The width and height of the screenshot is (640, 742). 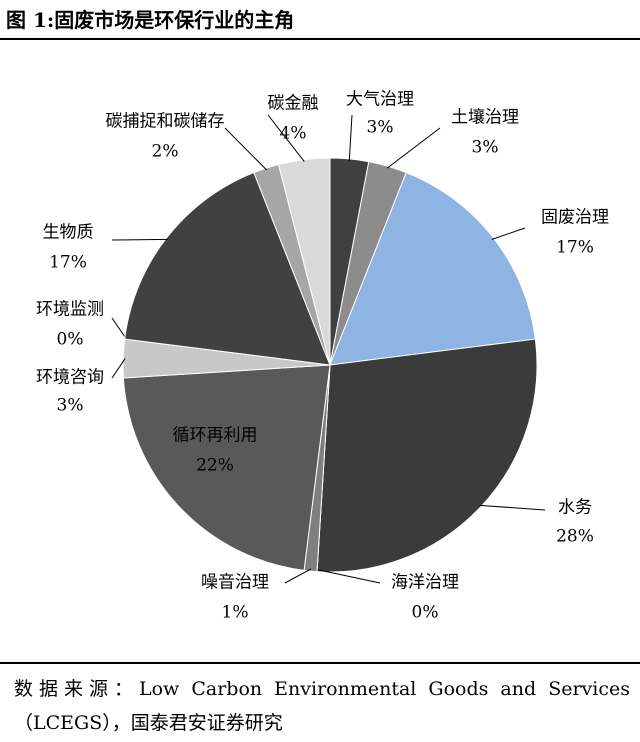 I want to click on chart-title: 图 1:固废市场是环保行业的主角, so click(x=150, y=20).